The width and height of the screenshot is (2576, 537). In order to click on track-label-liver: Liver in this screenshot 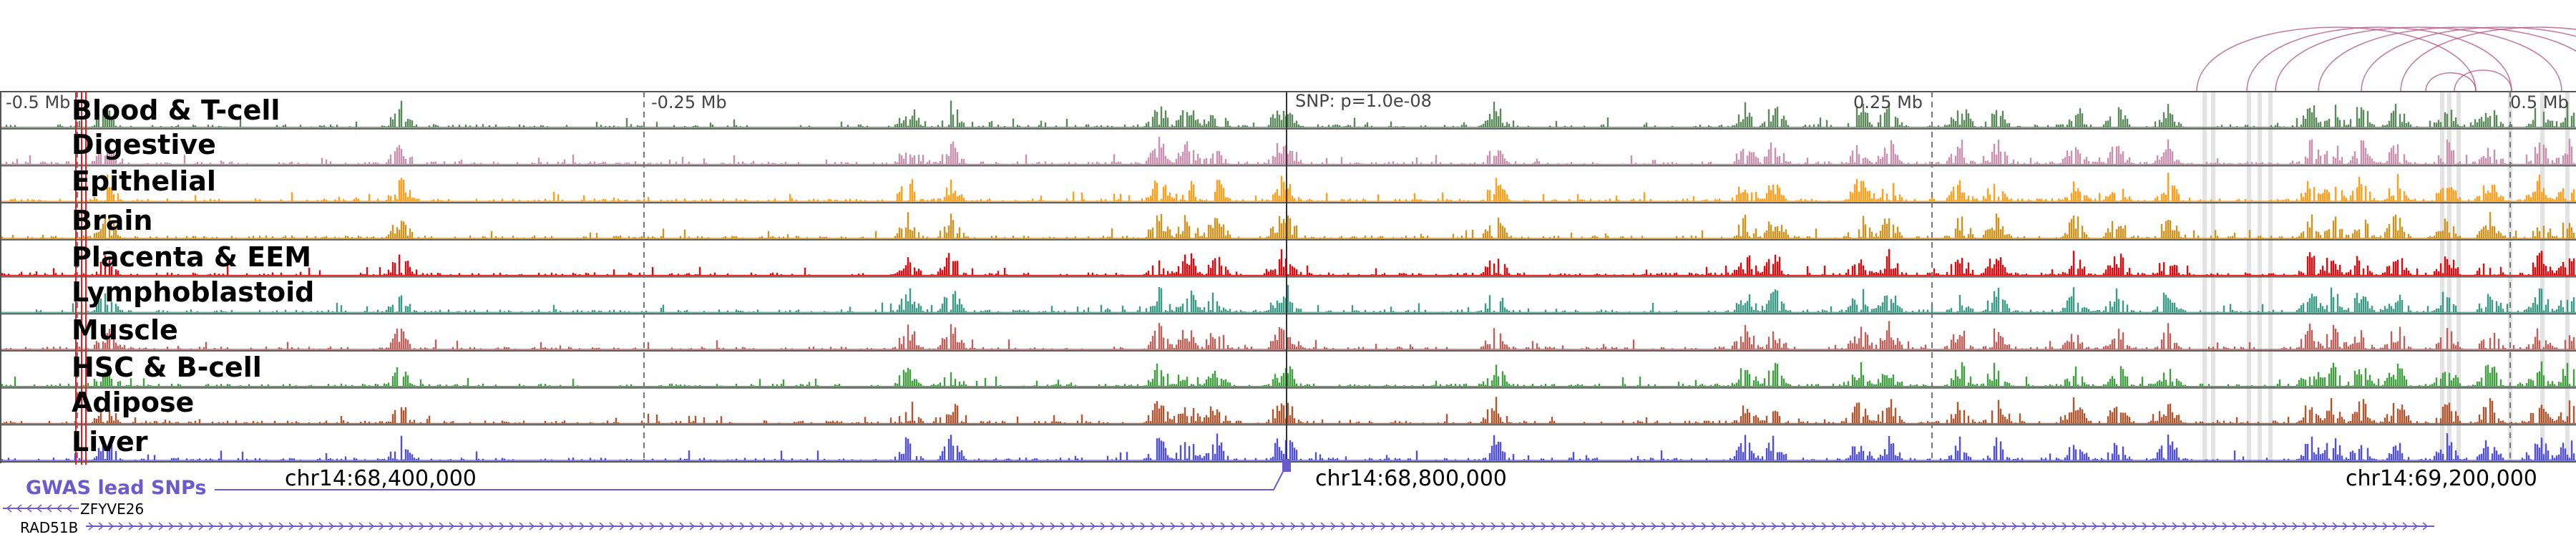, I will do `click(110, 442)`.